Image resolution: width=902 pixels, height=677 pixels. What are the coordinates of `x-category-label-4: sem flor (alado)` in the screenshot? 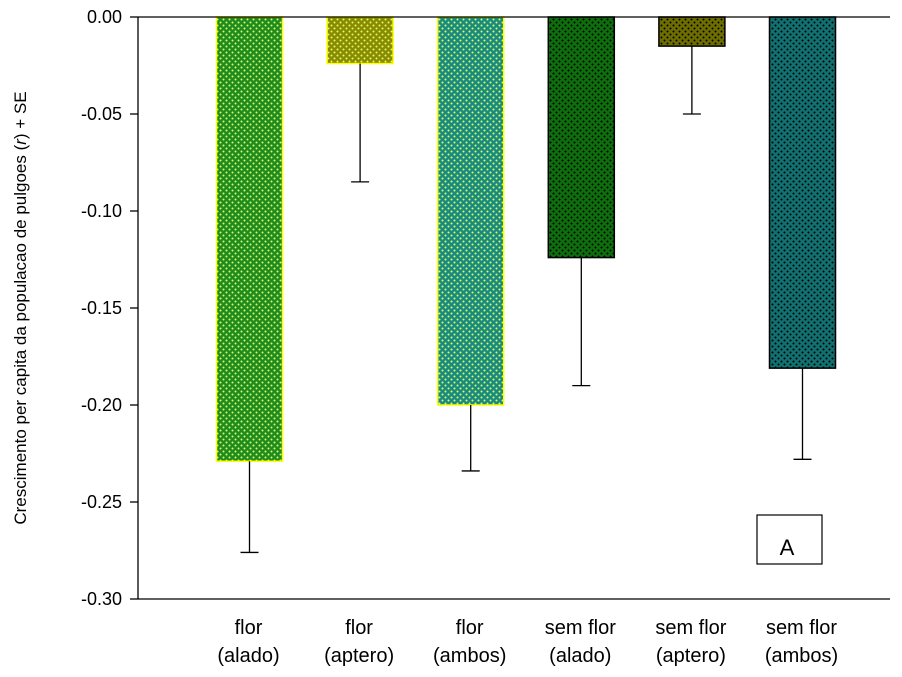 It's located at (580, 642).